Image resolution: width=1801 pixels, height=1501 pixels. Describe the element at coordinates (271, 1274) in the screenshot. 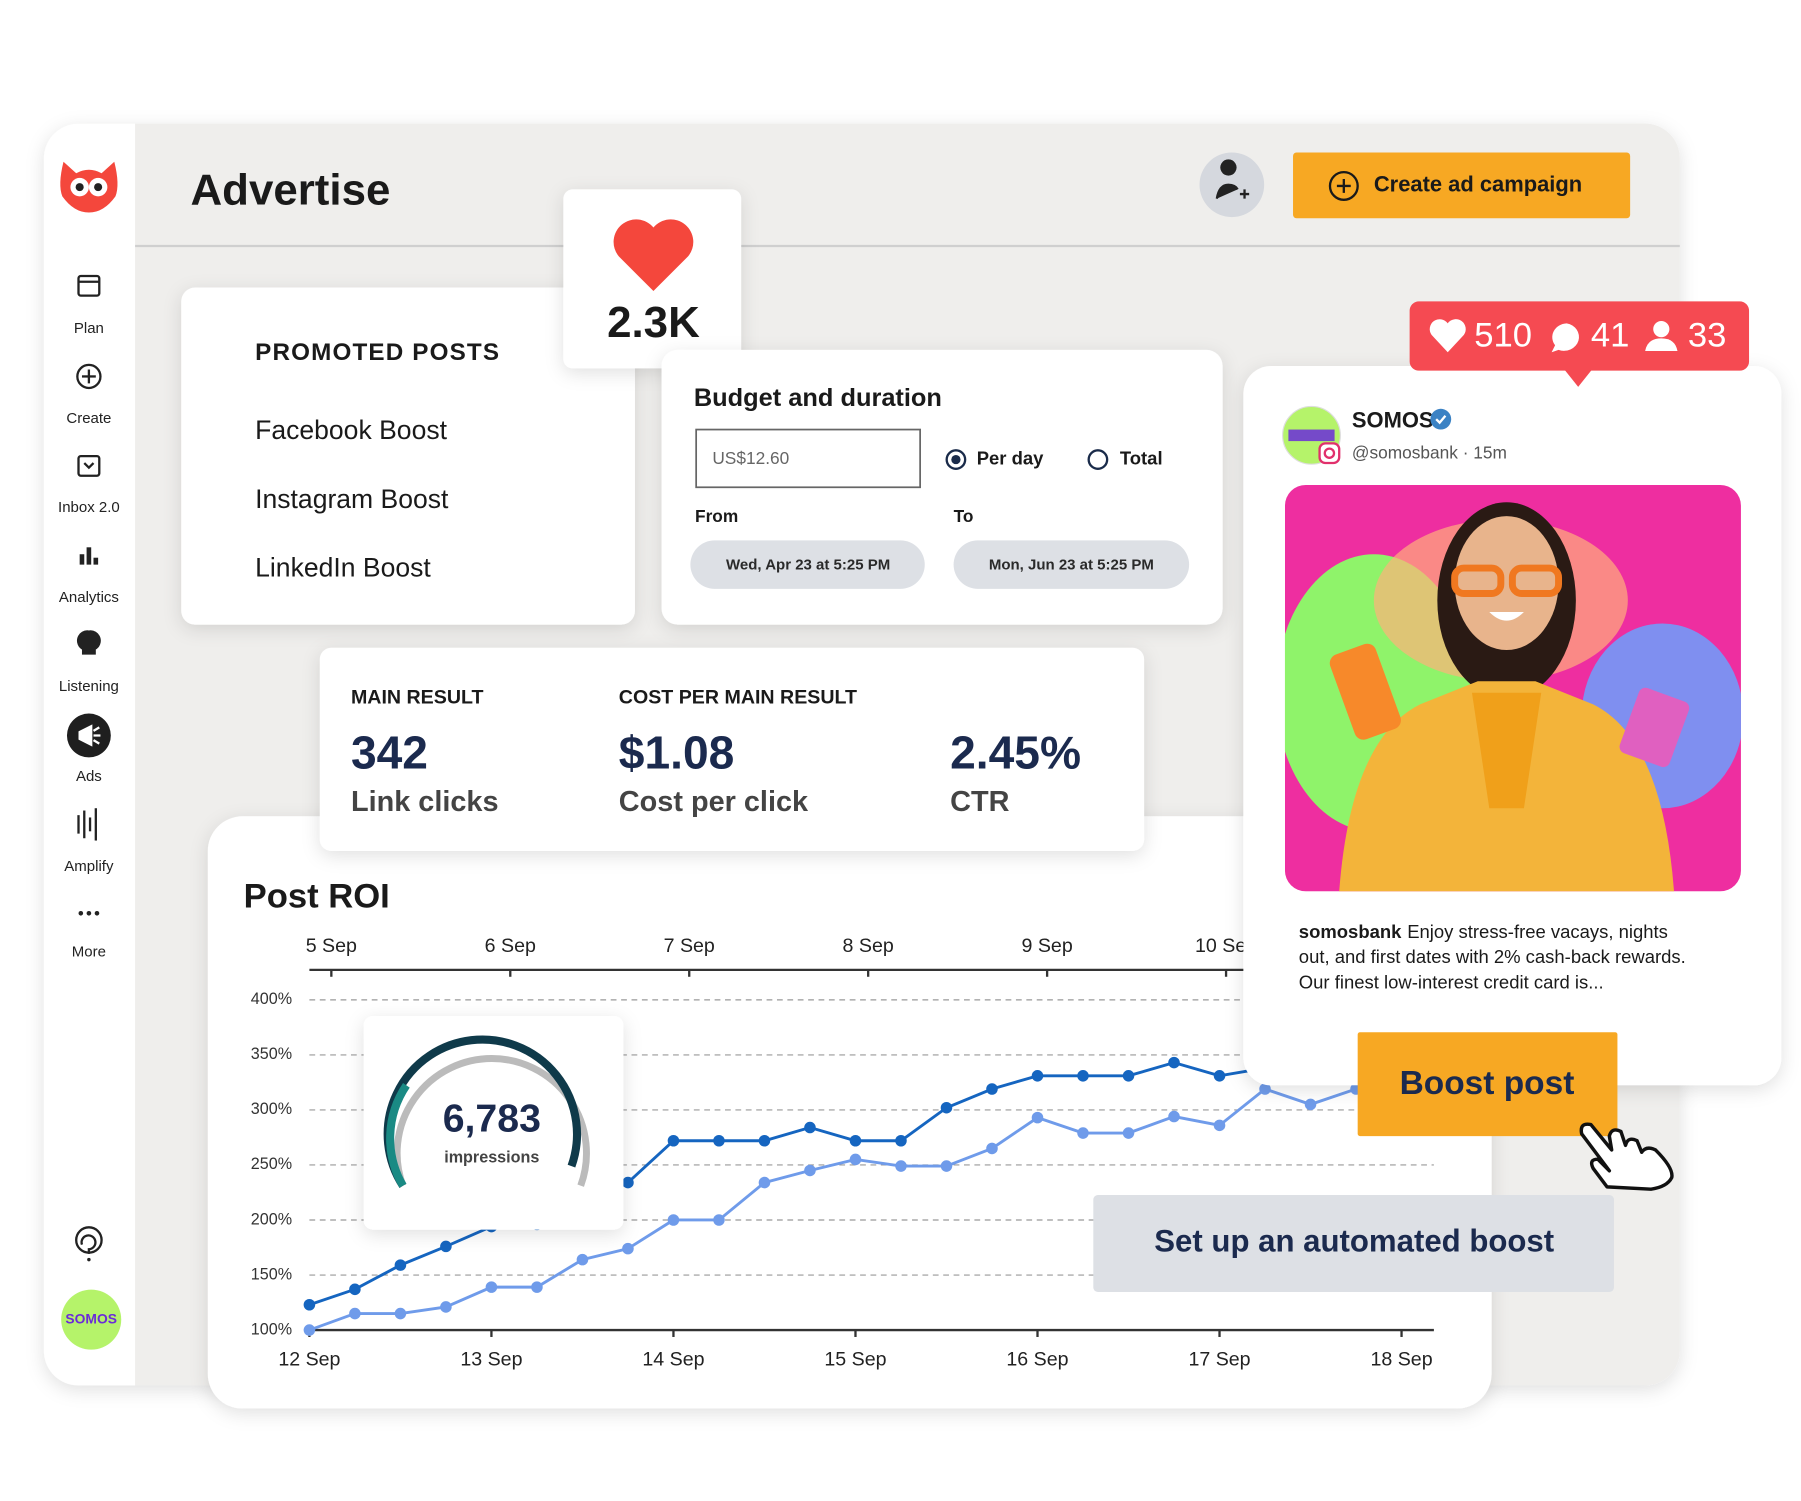

I see `y-tick-label: 150%` at that location.